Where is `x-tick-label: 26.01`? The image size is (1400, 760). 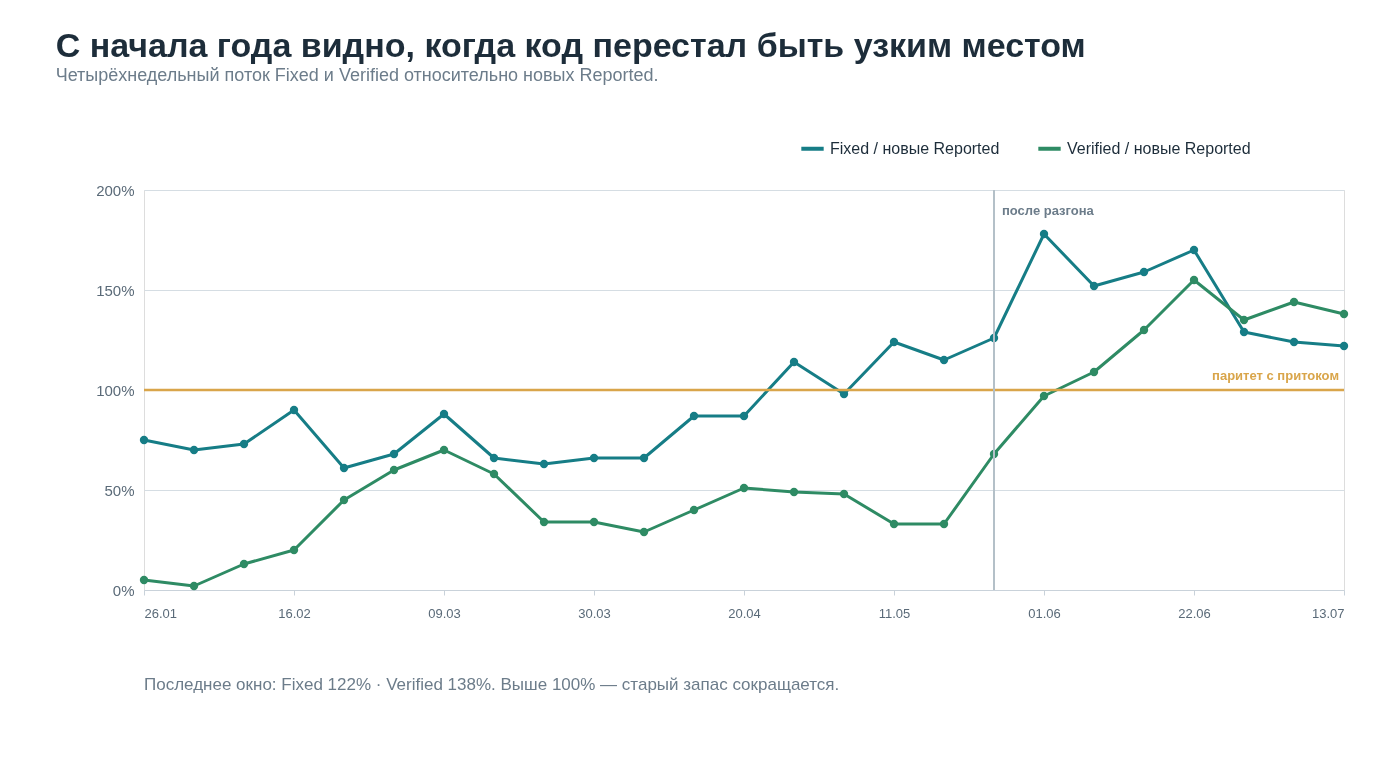
x-tick-label: 26.01 is located at coordinates (161, 613).